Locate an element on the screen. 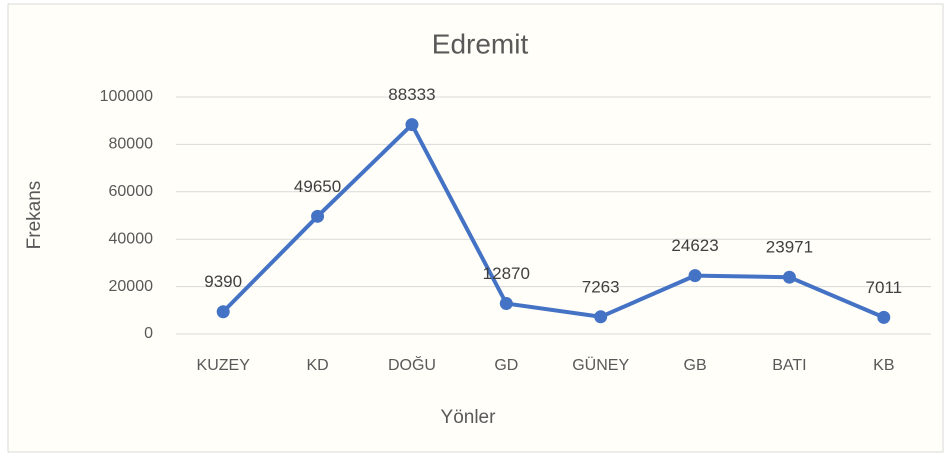 The width and height of the screenshot is (950, 456). chart-title: Edremit is located at coordinates (480, 43).